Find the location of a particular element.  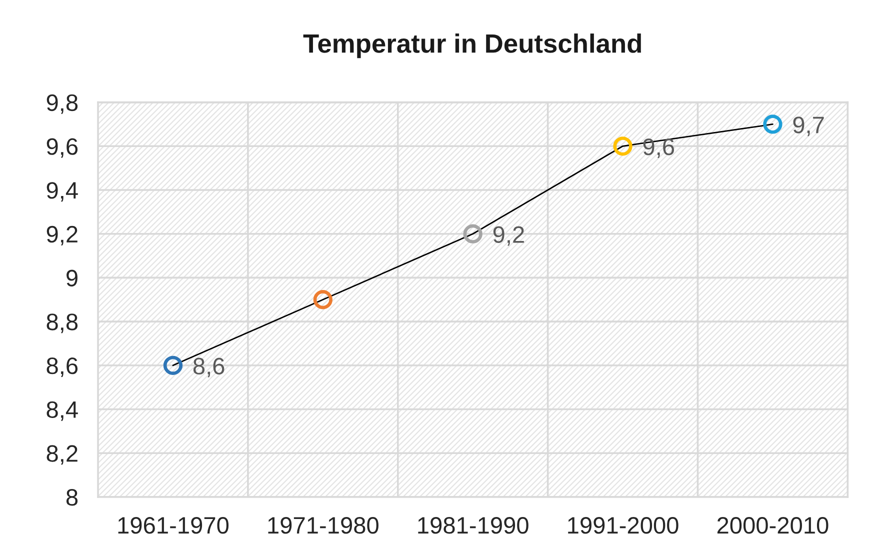

y-tick-label: 8,2 is located at coordinates (62, 455).